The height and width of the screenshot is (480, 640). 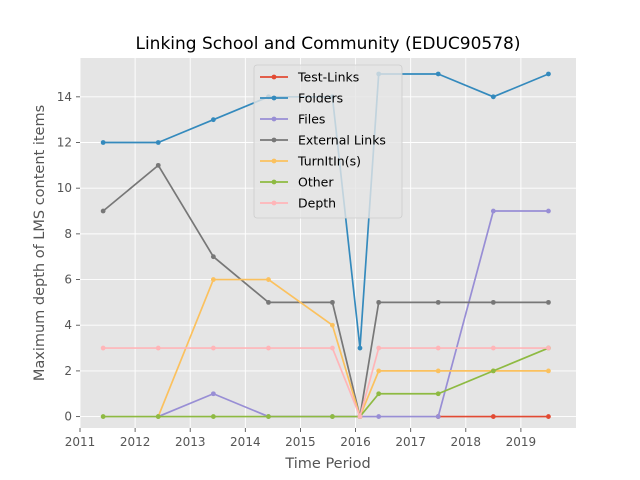 What do you see at coordinates (68, 325) in the screenshot?
I see `y-tick-label: 4` at bounding box center [68, 325].